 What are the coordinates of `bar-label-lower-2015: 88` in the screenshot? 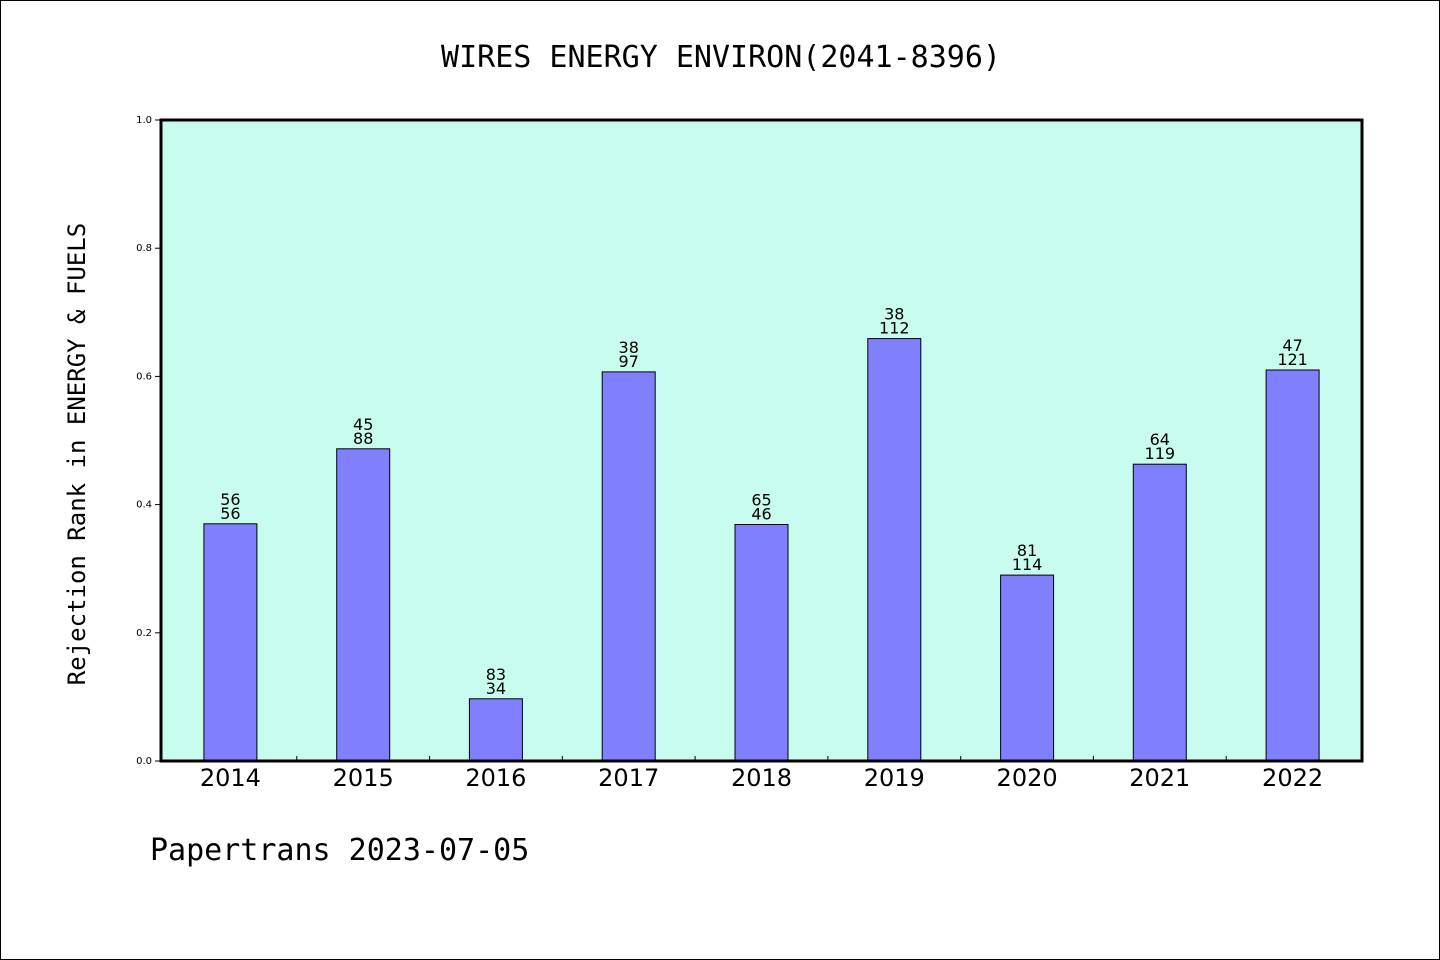 It's located at (363, 438).